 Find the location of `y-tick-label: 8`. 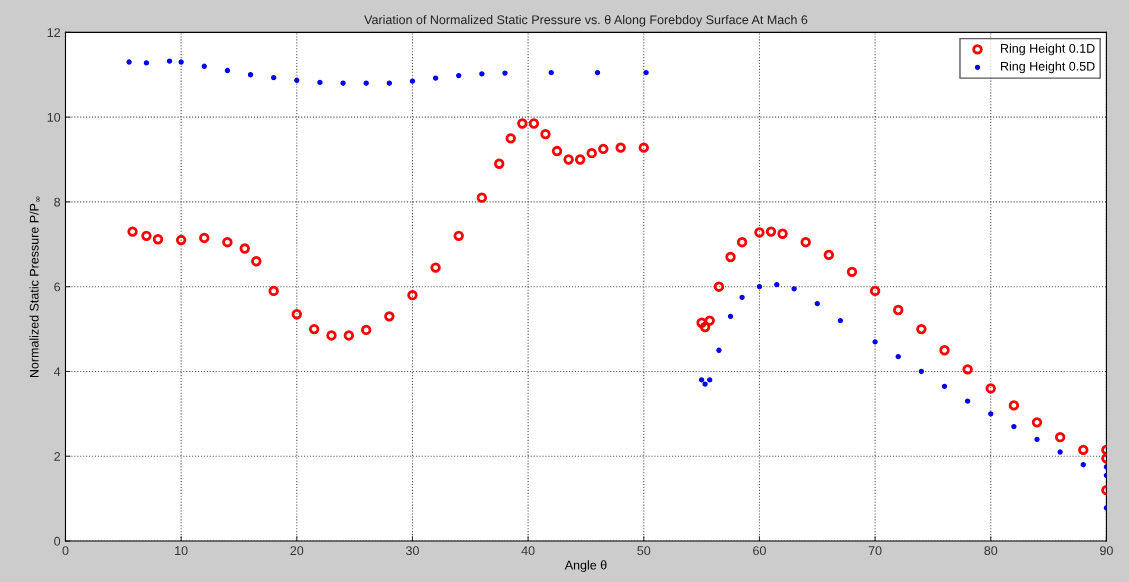

y-tick-label: 8 is located at coordinates (57, 202).